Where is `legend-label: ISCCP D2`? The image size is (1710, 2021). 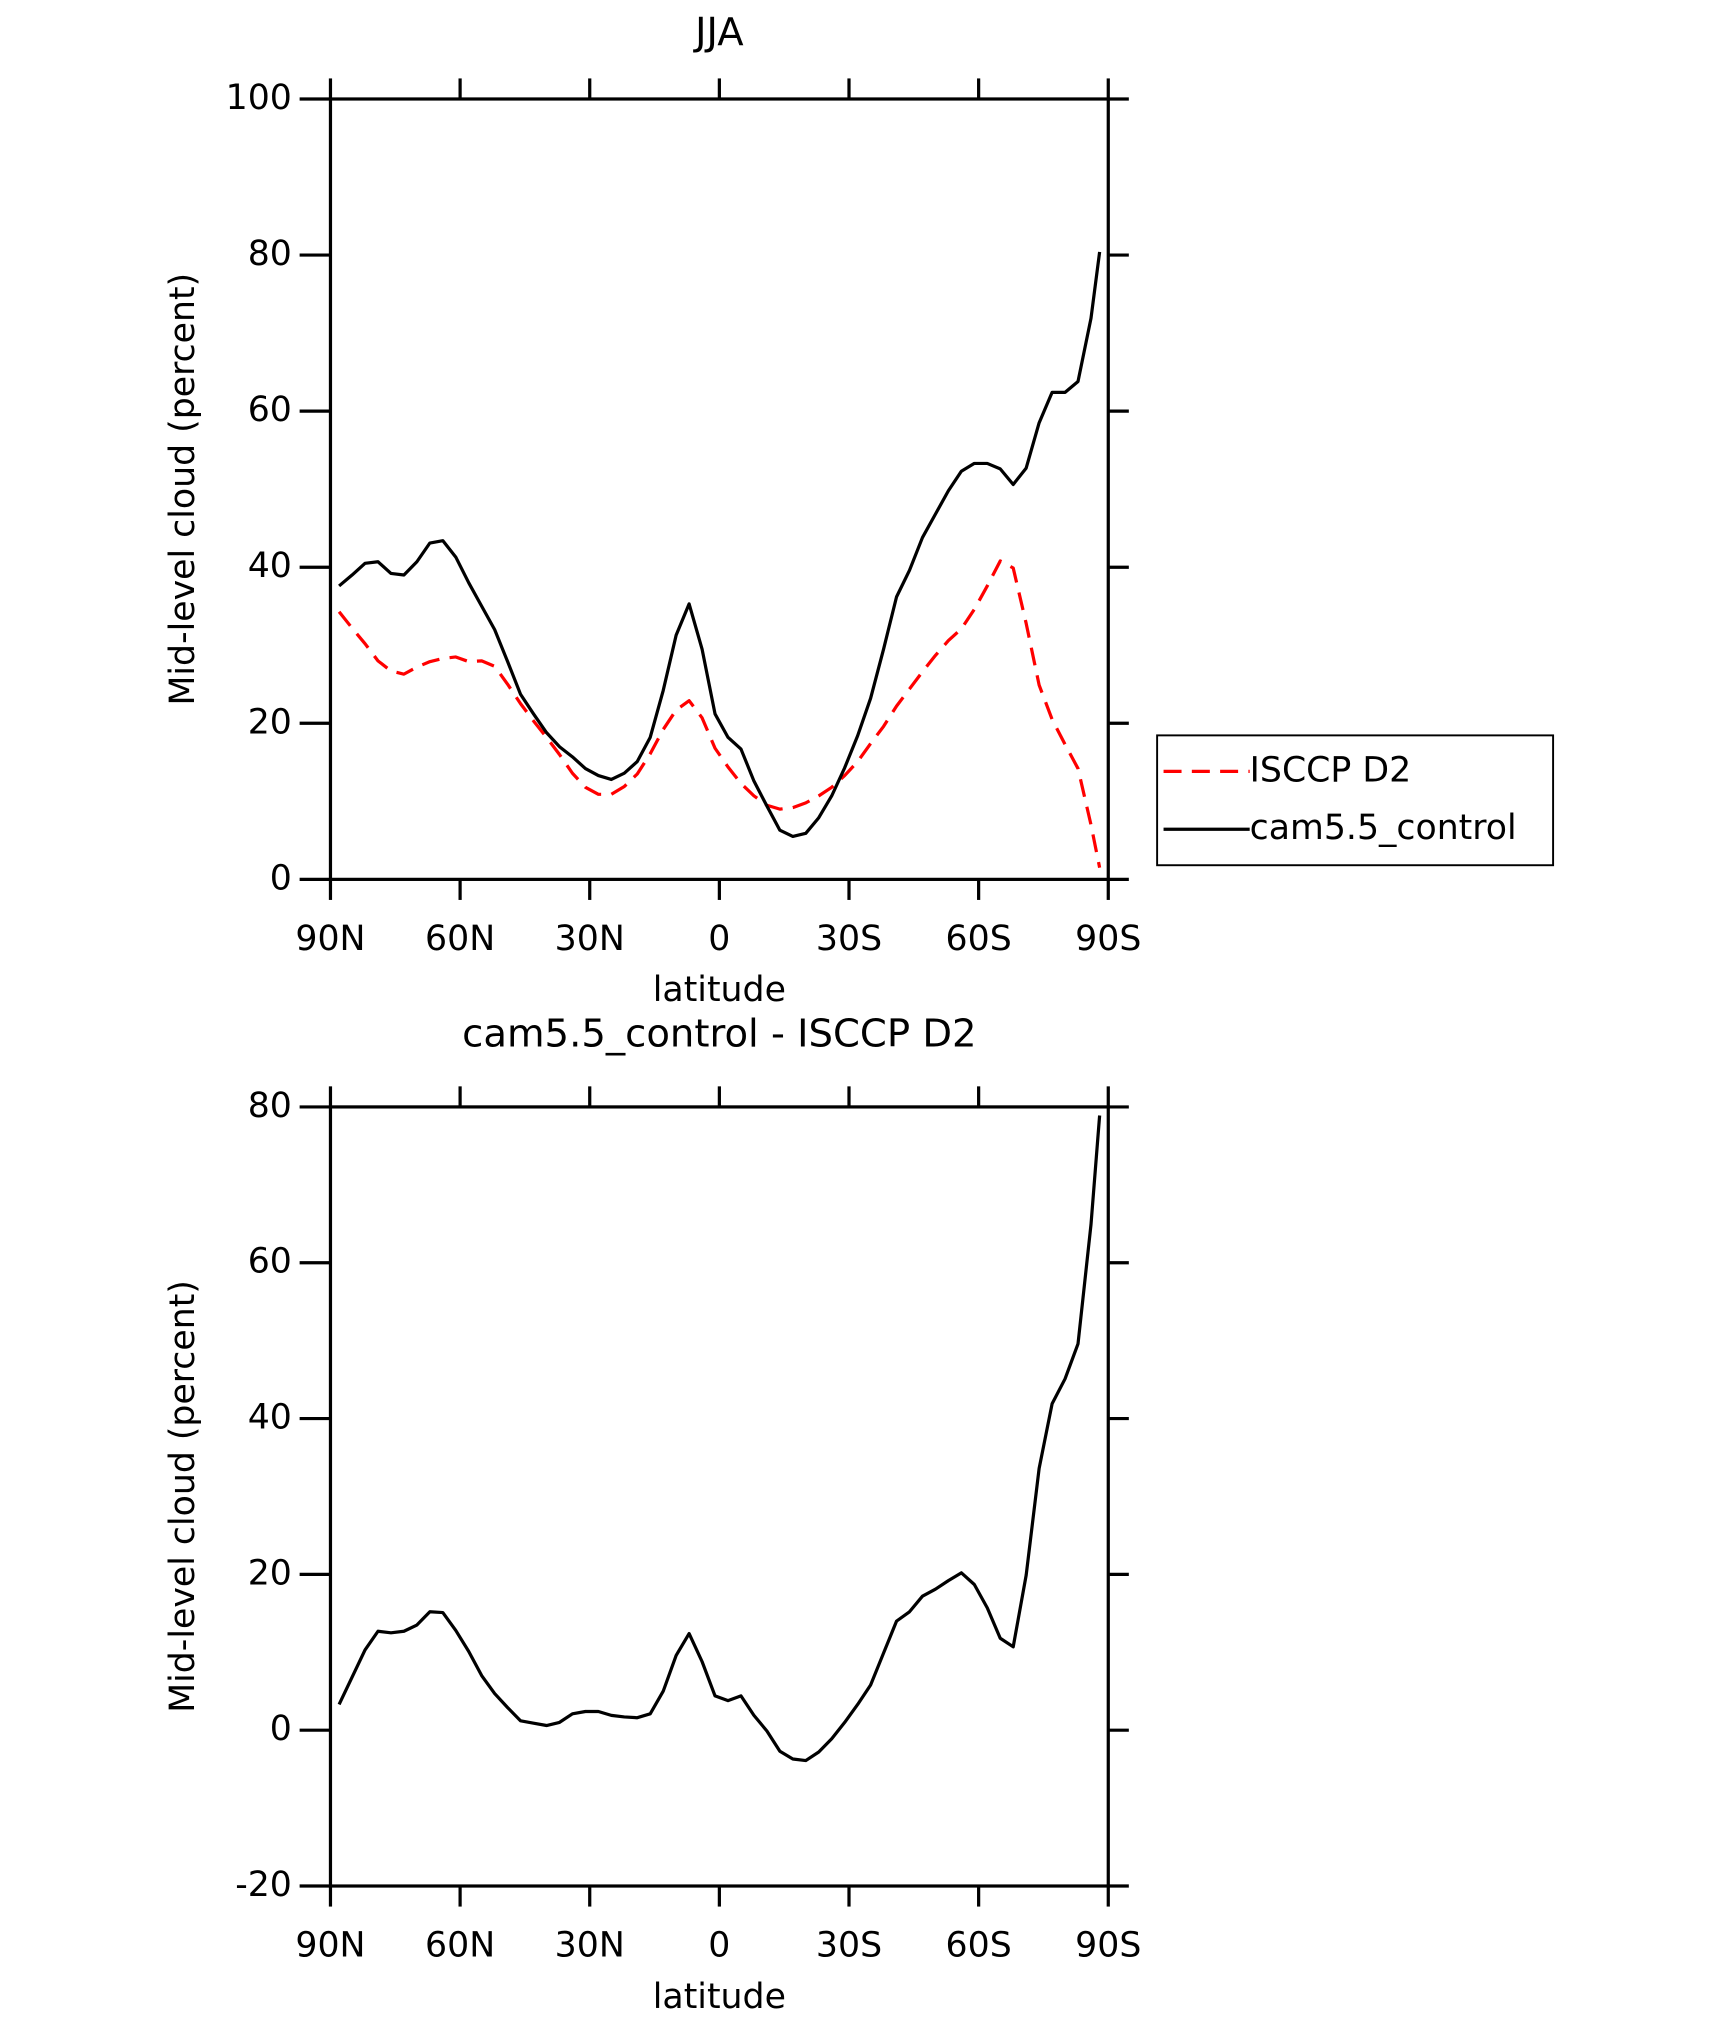 legend-label: ISCCP D2 is located at coordinates (1331, 770).